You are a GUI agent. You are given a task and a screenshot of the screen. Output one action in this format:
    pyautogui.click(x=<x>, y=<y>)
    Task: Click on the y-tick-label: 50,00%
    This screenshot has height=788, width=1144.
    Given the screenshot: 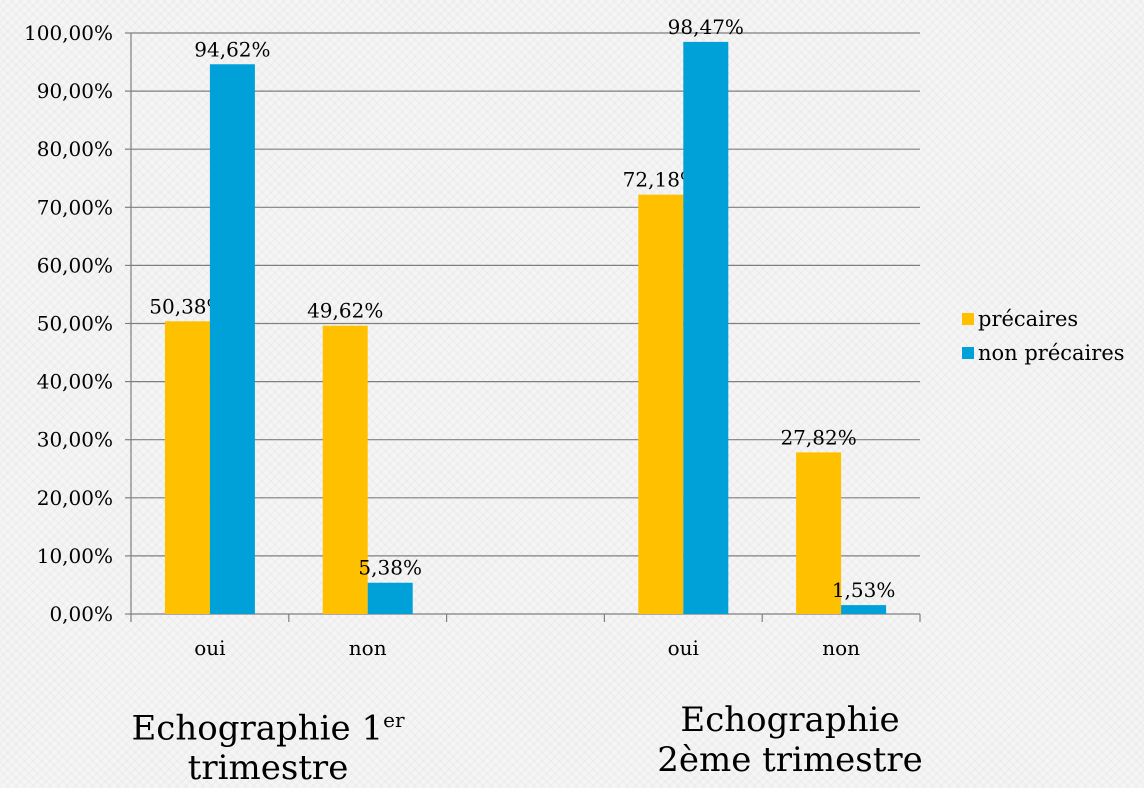 What is the action you would take?
    pyautogui.click(x=75, y=324)
    